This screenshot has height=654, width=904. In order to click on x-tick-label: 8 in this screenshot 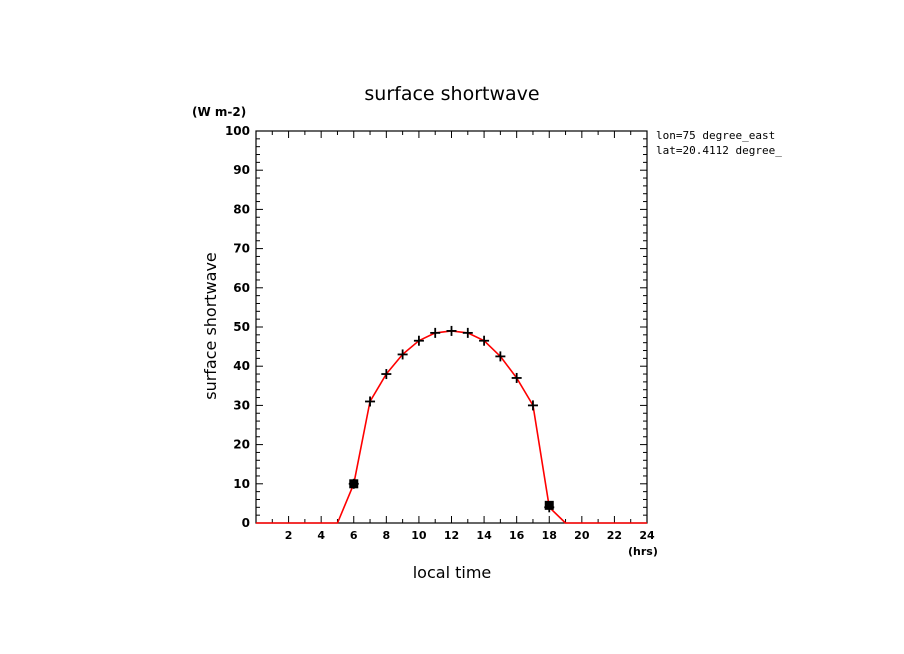, I will do `click(387, 535)`.